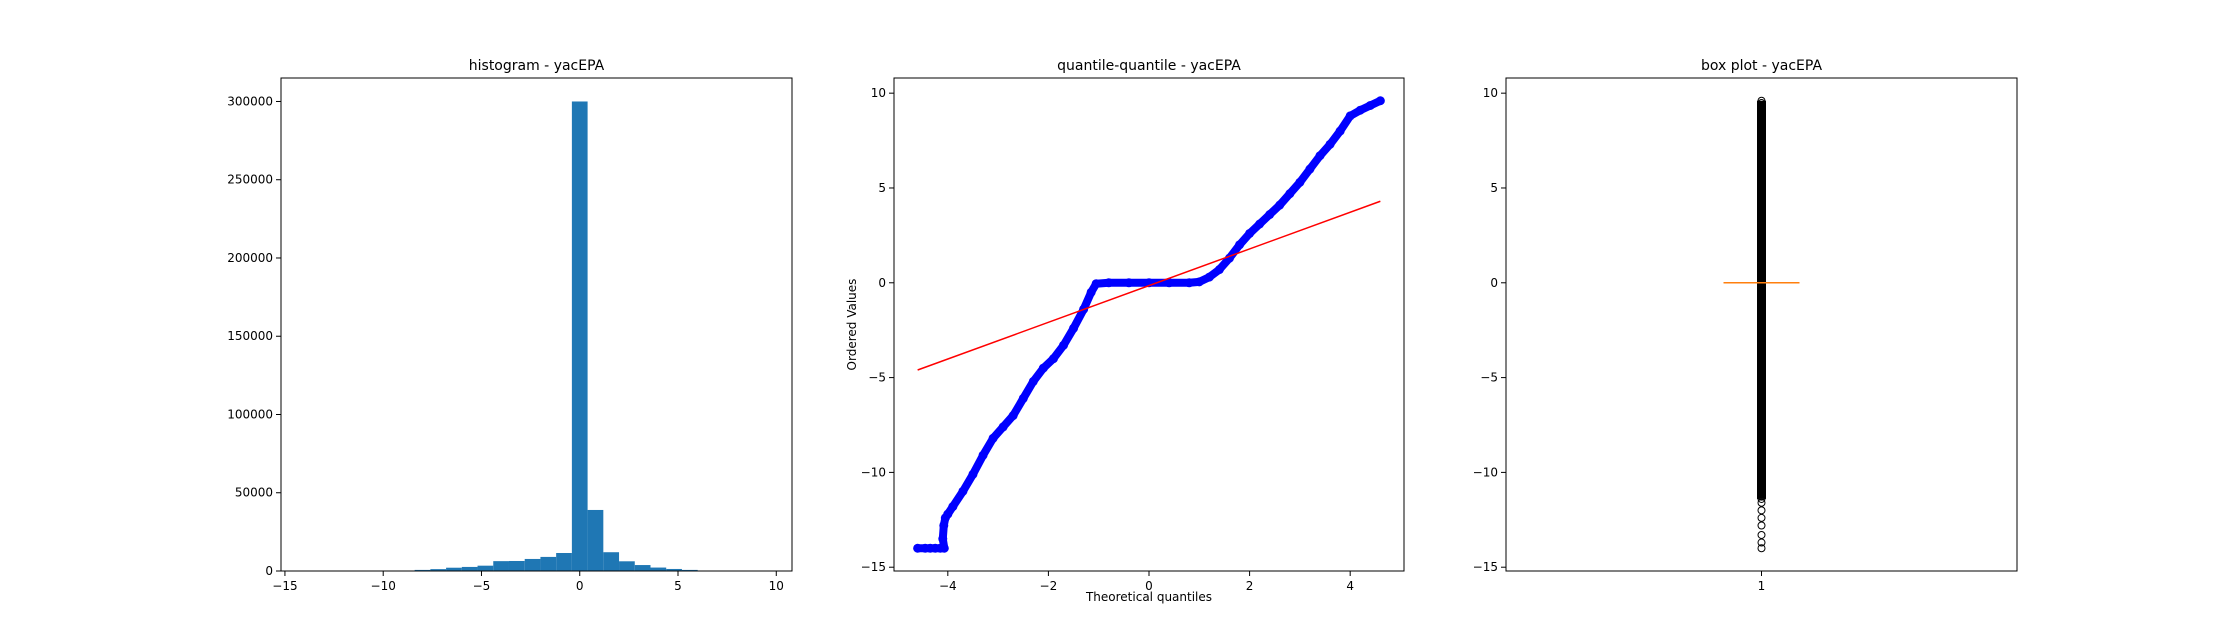  Describe the element at coordinates (948, 586) in the screenshot. I see `x-tick-label: −4` at that location.